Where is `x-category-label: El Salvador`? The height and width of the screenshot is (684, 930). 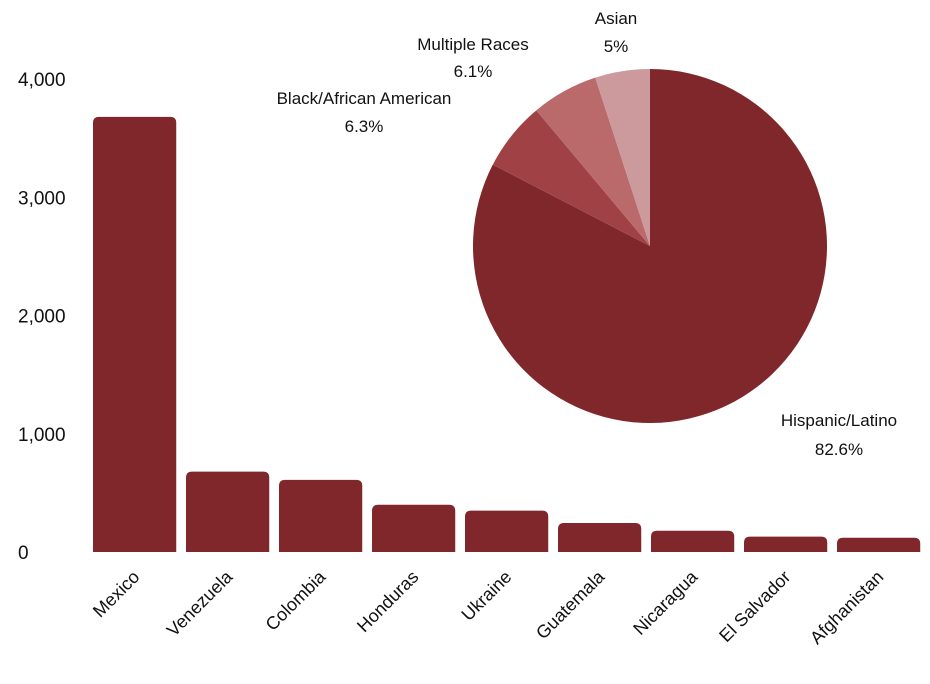 x-category-label: El Salvador is located at coordinates (754, 606).